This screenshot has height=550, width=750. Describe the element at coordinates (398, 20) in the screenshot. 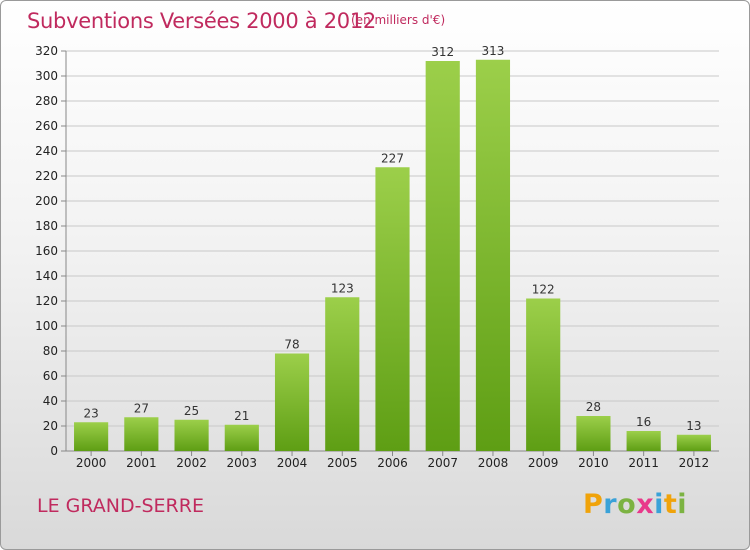

I see `chart-subtitle: (en milliers d'€)` at that location.